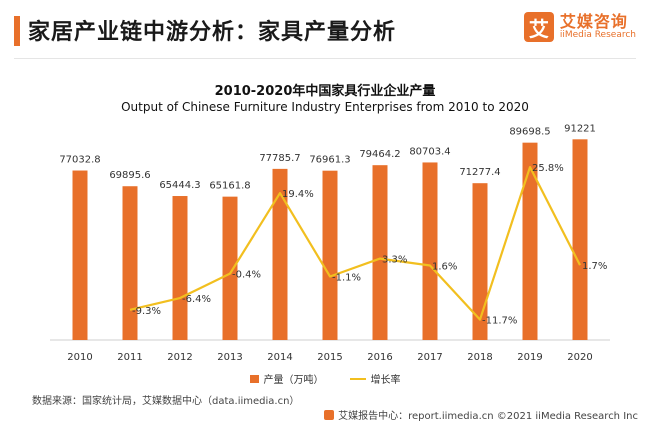 The image size is (650, 423). What do you see at coordinates (579, 357) in the screenshot?
I see `x-tick-2020: 2020` at bounding box center [579, 357].